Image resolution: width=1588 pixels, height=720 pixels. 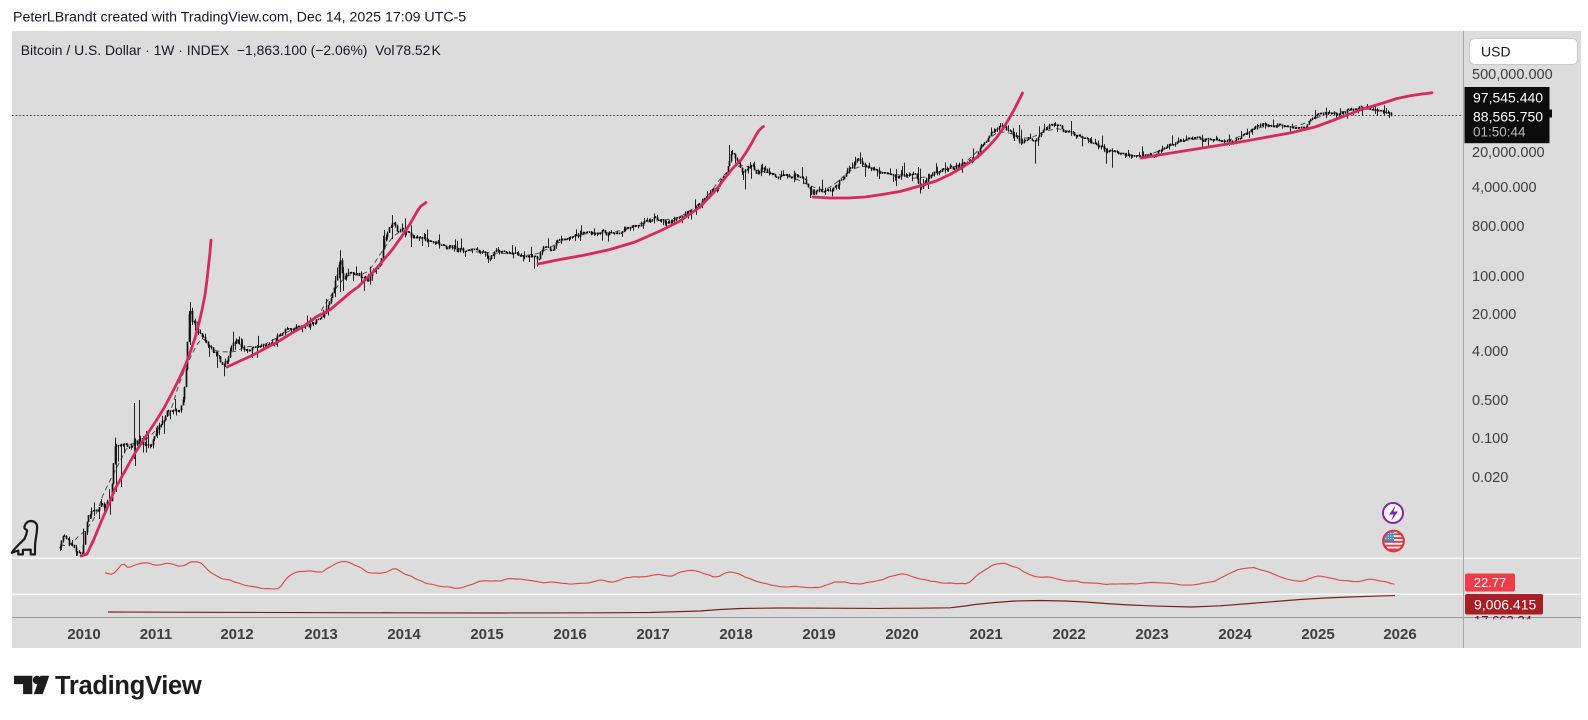 What do you see at coordinates (1508, 98) in the screenshot?
I see `svg-text: 97,545.440` at bounding box center [1508, 98].